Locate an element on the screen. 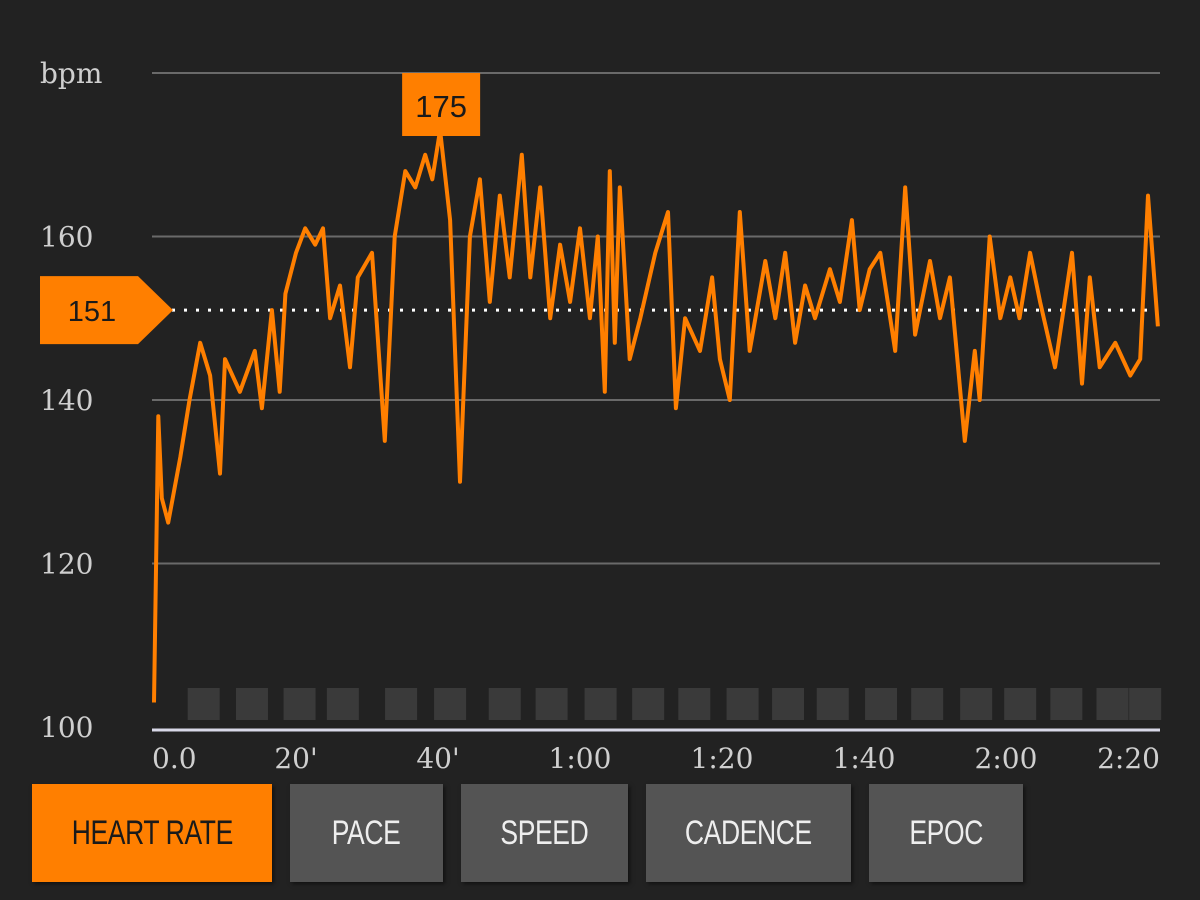 This screenshot has height=900, width=1200. tab-label: CADENCE is located at coordinates (748, 832).